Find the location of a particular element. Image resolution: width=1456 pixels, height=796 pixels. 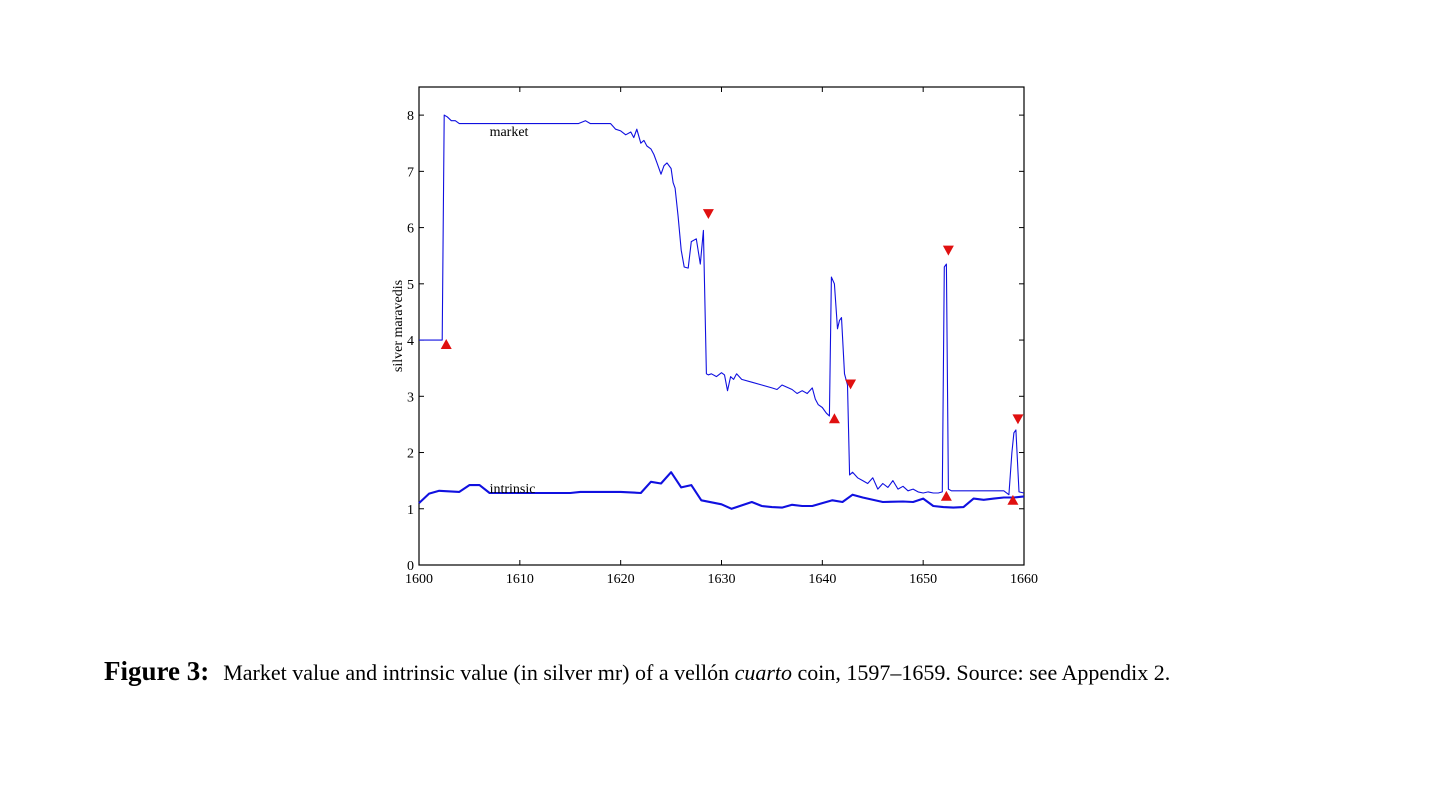

series-annotation: market is located at coordinates (509, 132).